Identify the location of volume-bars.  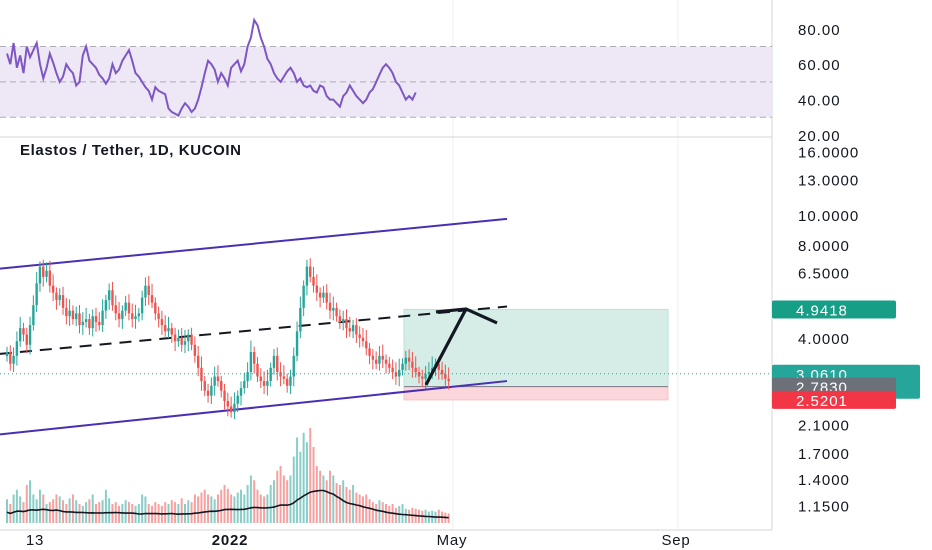
(228, 475).